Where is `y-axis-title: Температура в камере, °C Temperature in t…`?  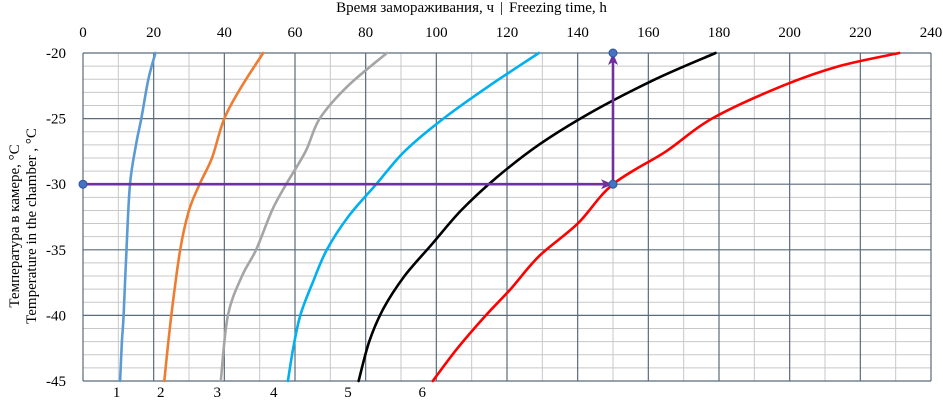 y-axis-title: Температура в камере, °C Temperature in t… is located at coordinates (24, 226).